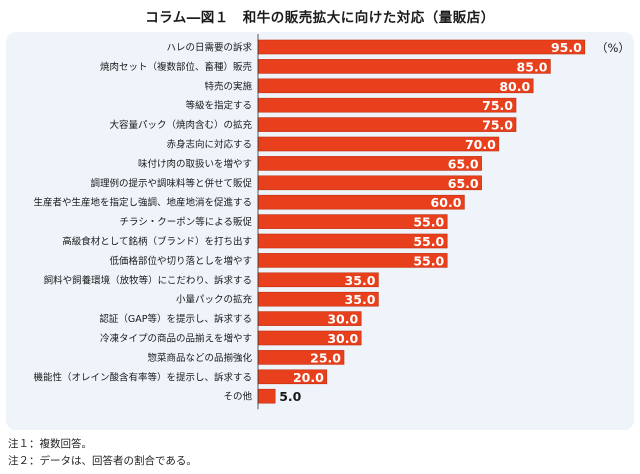 The width and height of the screenshot is (640, 474). What do you see at coordinates (176, 67) in the screenshot?
I see `category-label: 焼肉セット（複数部位、畜種）販売` at bounding box center [176, 67].